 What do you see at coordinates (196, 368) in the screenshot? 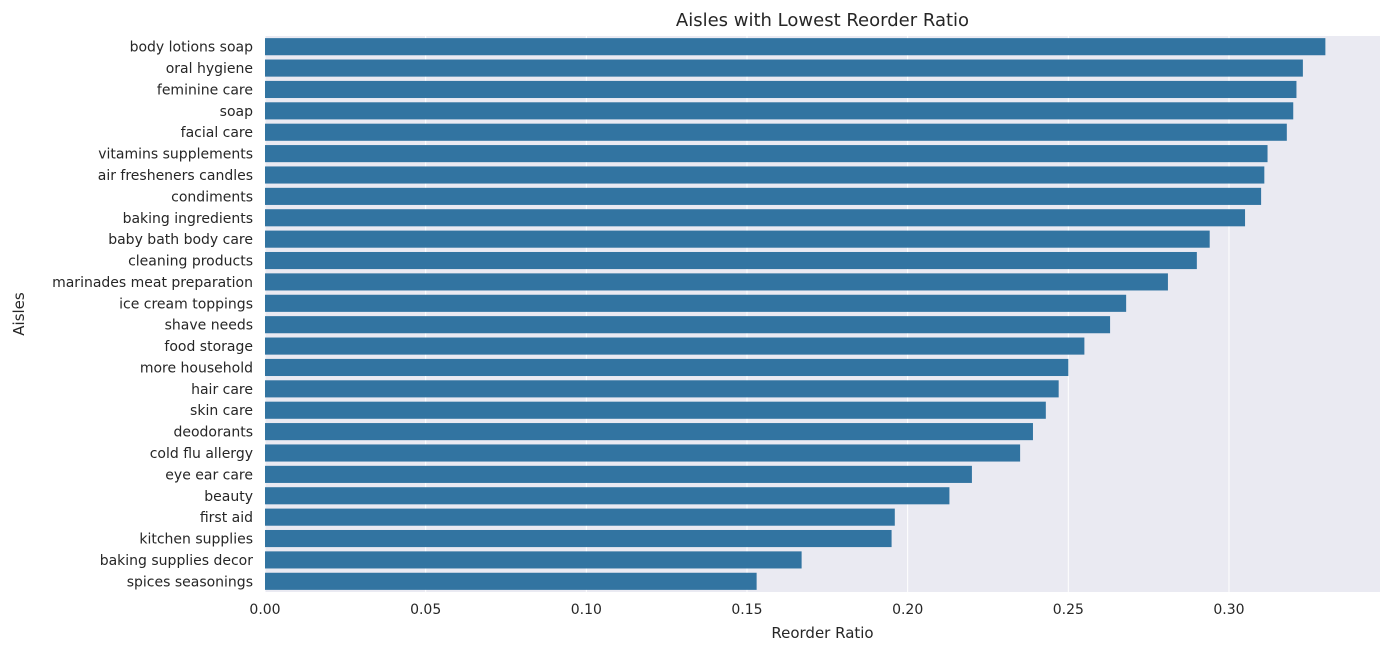
I see `y-tick-label: more household` at bounding box center [196, 368].